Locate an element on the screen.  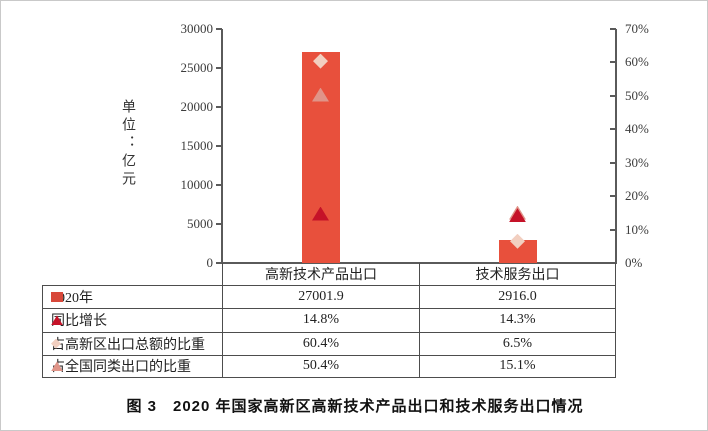
left-axis-line is located at coordinates (222, 146).